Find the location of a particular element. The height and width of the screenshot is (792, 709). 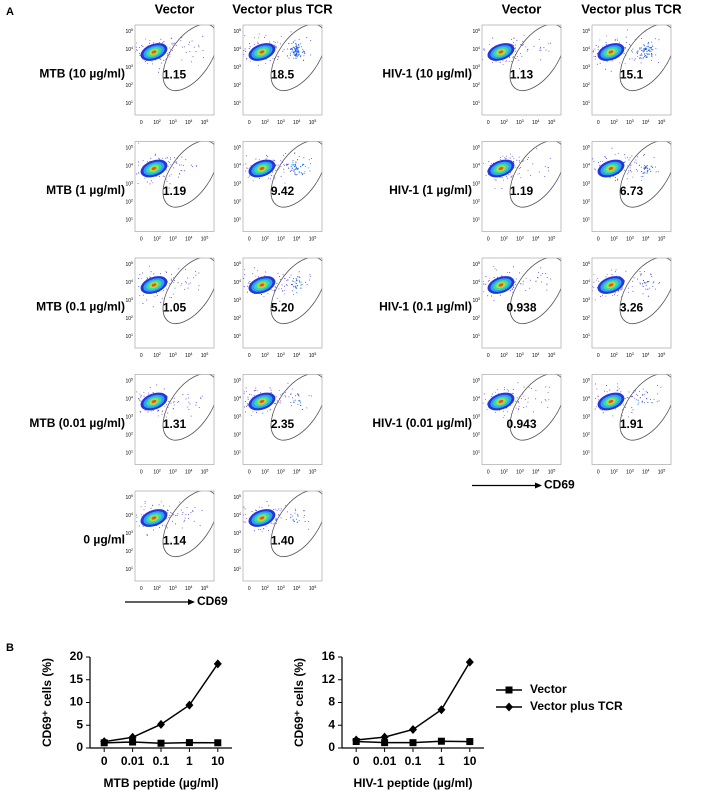

y-tick-label: 8 is located at coordinates (331, 702).